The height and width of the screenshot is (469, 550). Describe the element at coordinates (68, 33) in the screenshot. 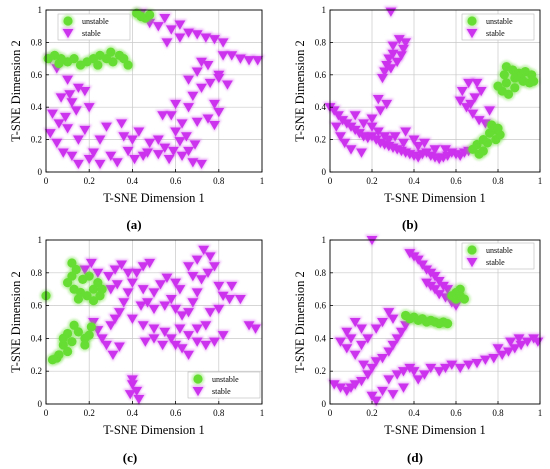

I see `legend-stable-marker` at that location.